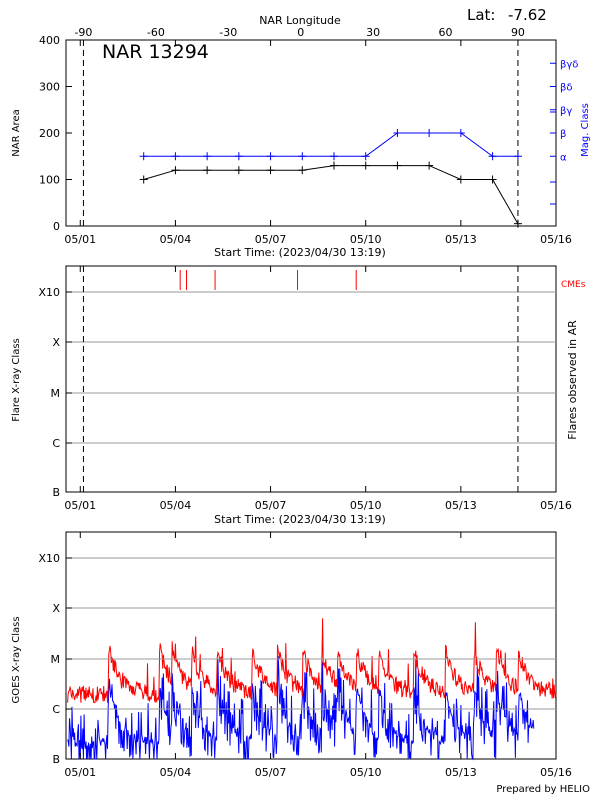 The image size is (600, 800). Describe the element at coordinates (49, 87) in the screenshot. I see `y-tick-label: 300` at that location.